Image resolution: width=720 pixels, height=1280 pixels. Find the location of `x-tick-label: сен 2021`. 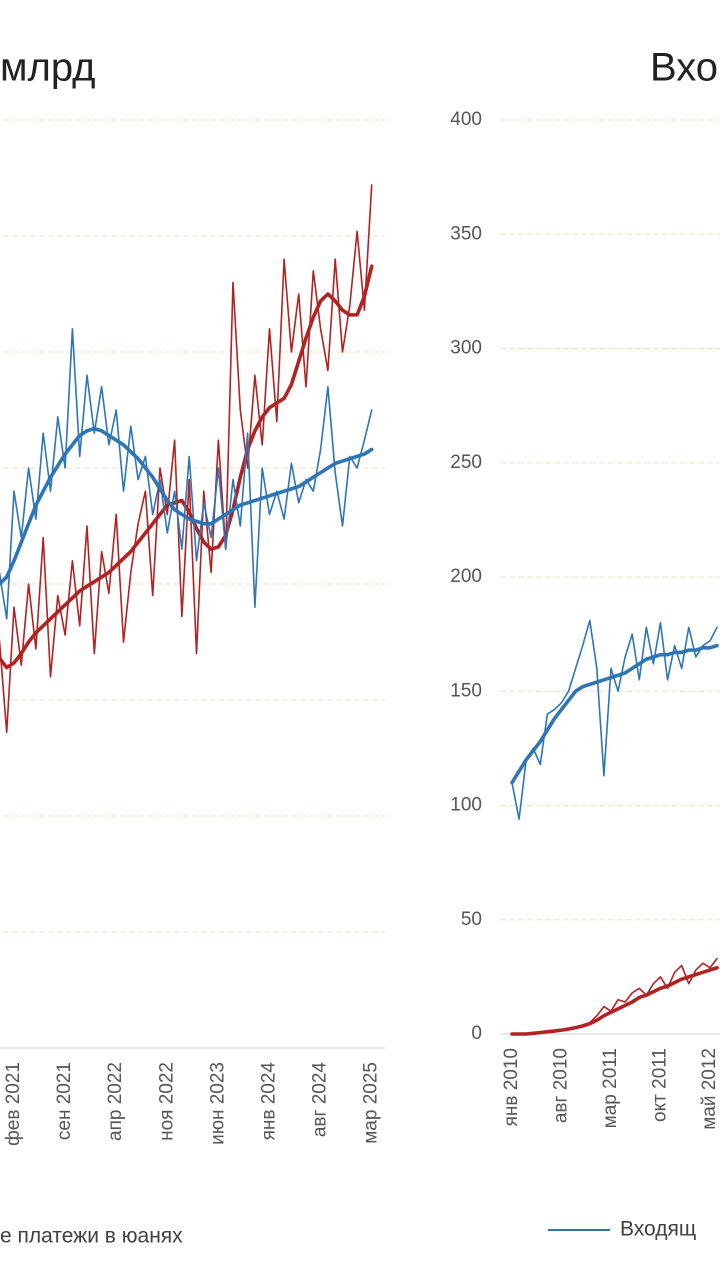

x-tick-label: сен 2021 is located at coordinates (64, 1101).